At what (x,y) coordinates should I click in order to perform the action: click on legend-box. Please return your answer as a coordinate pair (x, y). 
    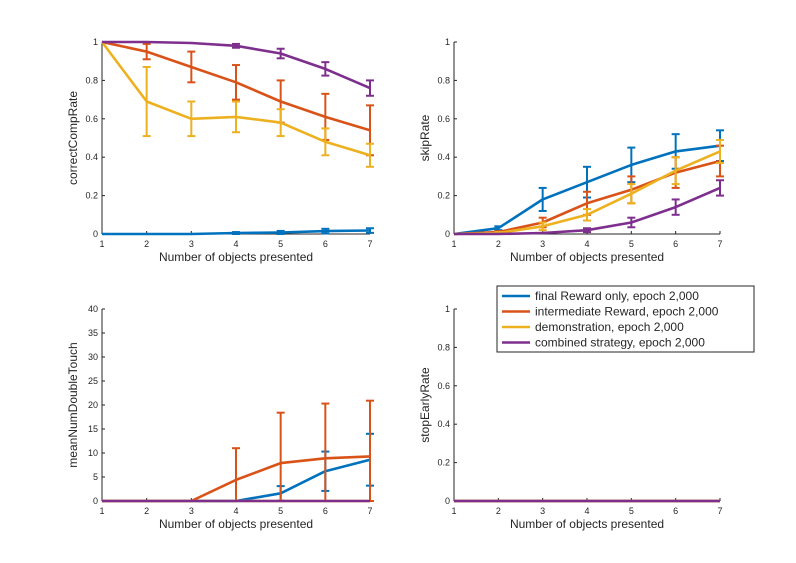
    Looking at the image, I should click on (625, 319).